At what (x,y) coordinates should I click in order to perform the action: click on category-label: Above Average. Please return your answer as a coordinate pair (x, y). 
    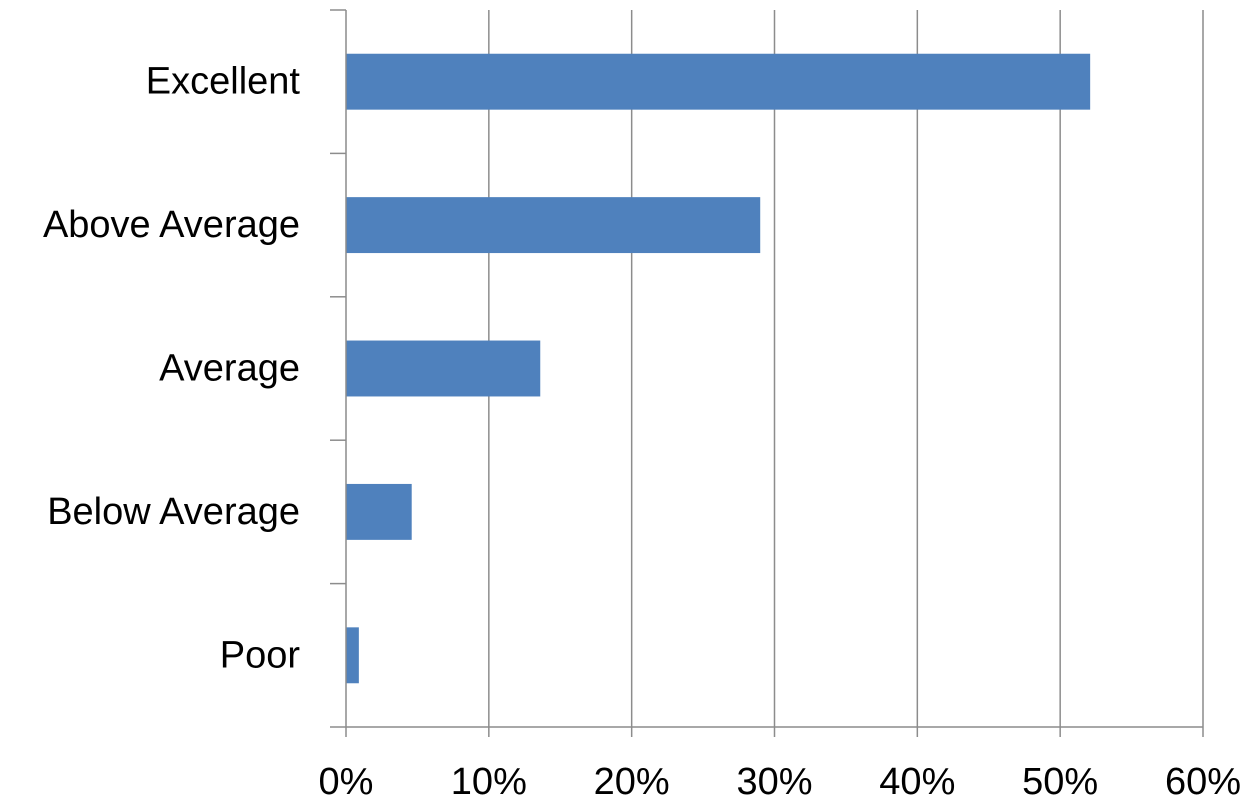
    Looking at the image, I should click on (171, 225).